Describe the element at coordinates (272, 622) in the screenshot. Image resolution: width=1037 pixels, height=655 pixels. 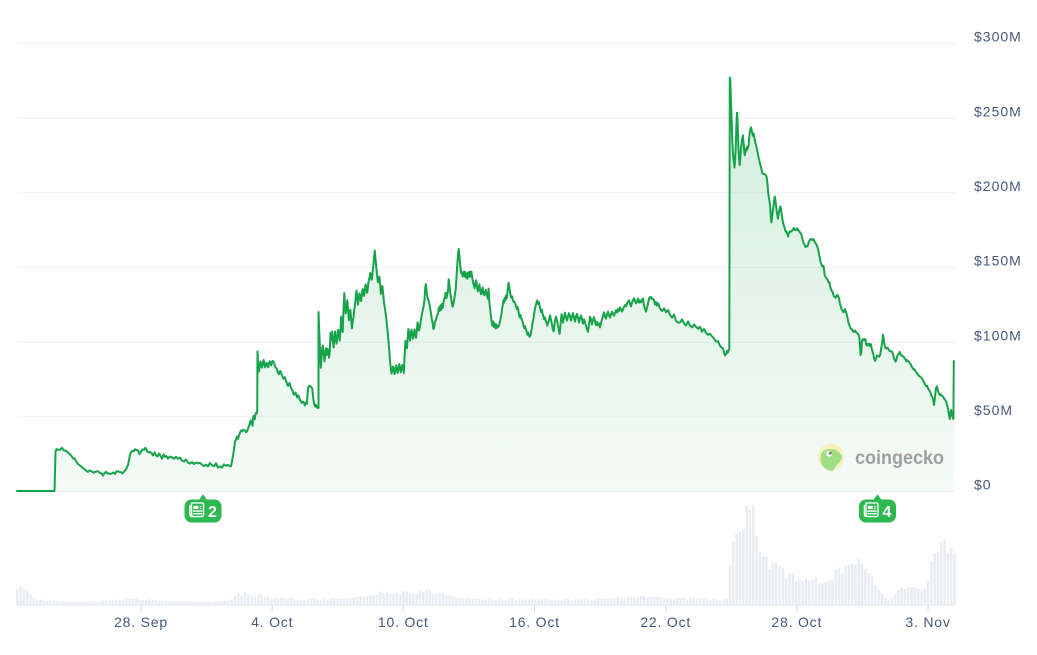
I see `svg-text: 4. Oct` at that location.